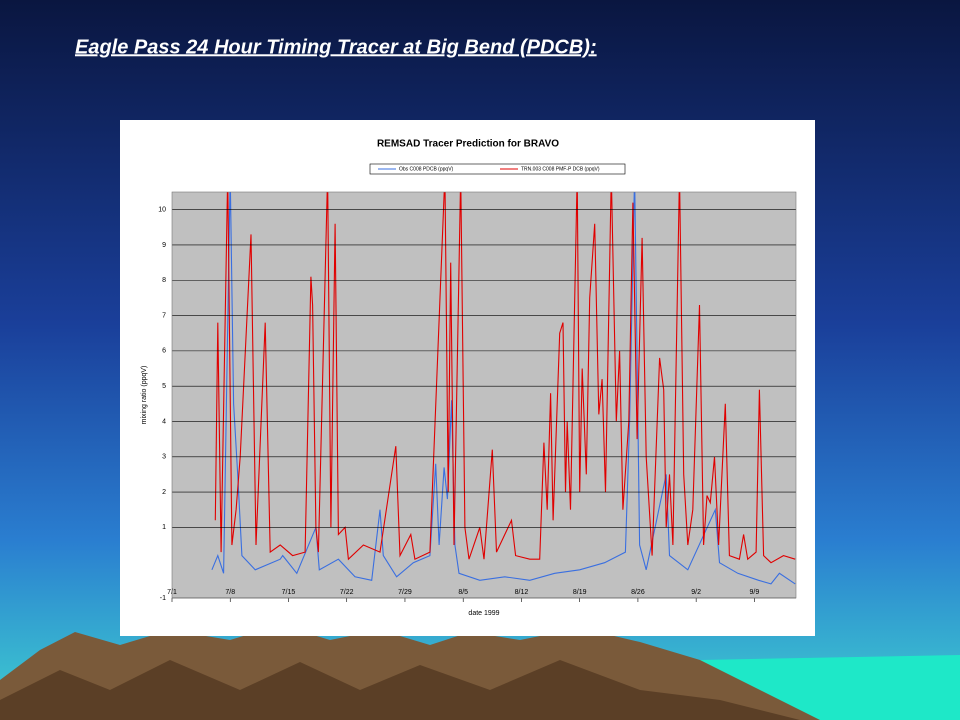 The width and height of the screenshot is (960, 720). Describe the element at coordinates (164, 421) in the screenshot. I see `y-tick-label: 4` at that location.